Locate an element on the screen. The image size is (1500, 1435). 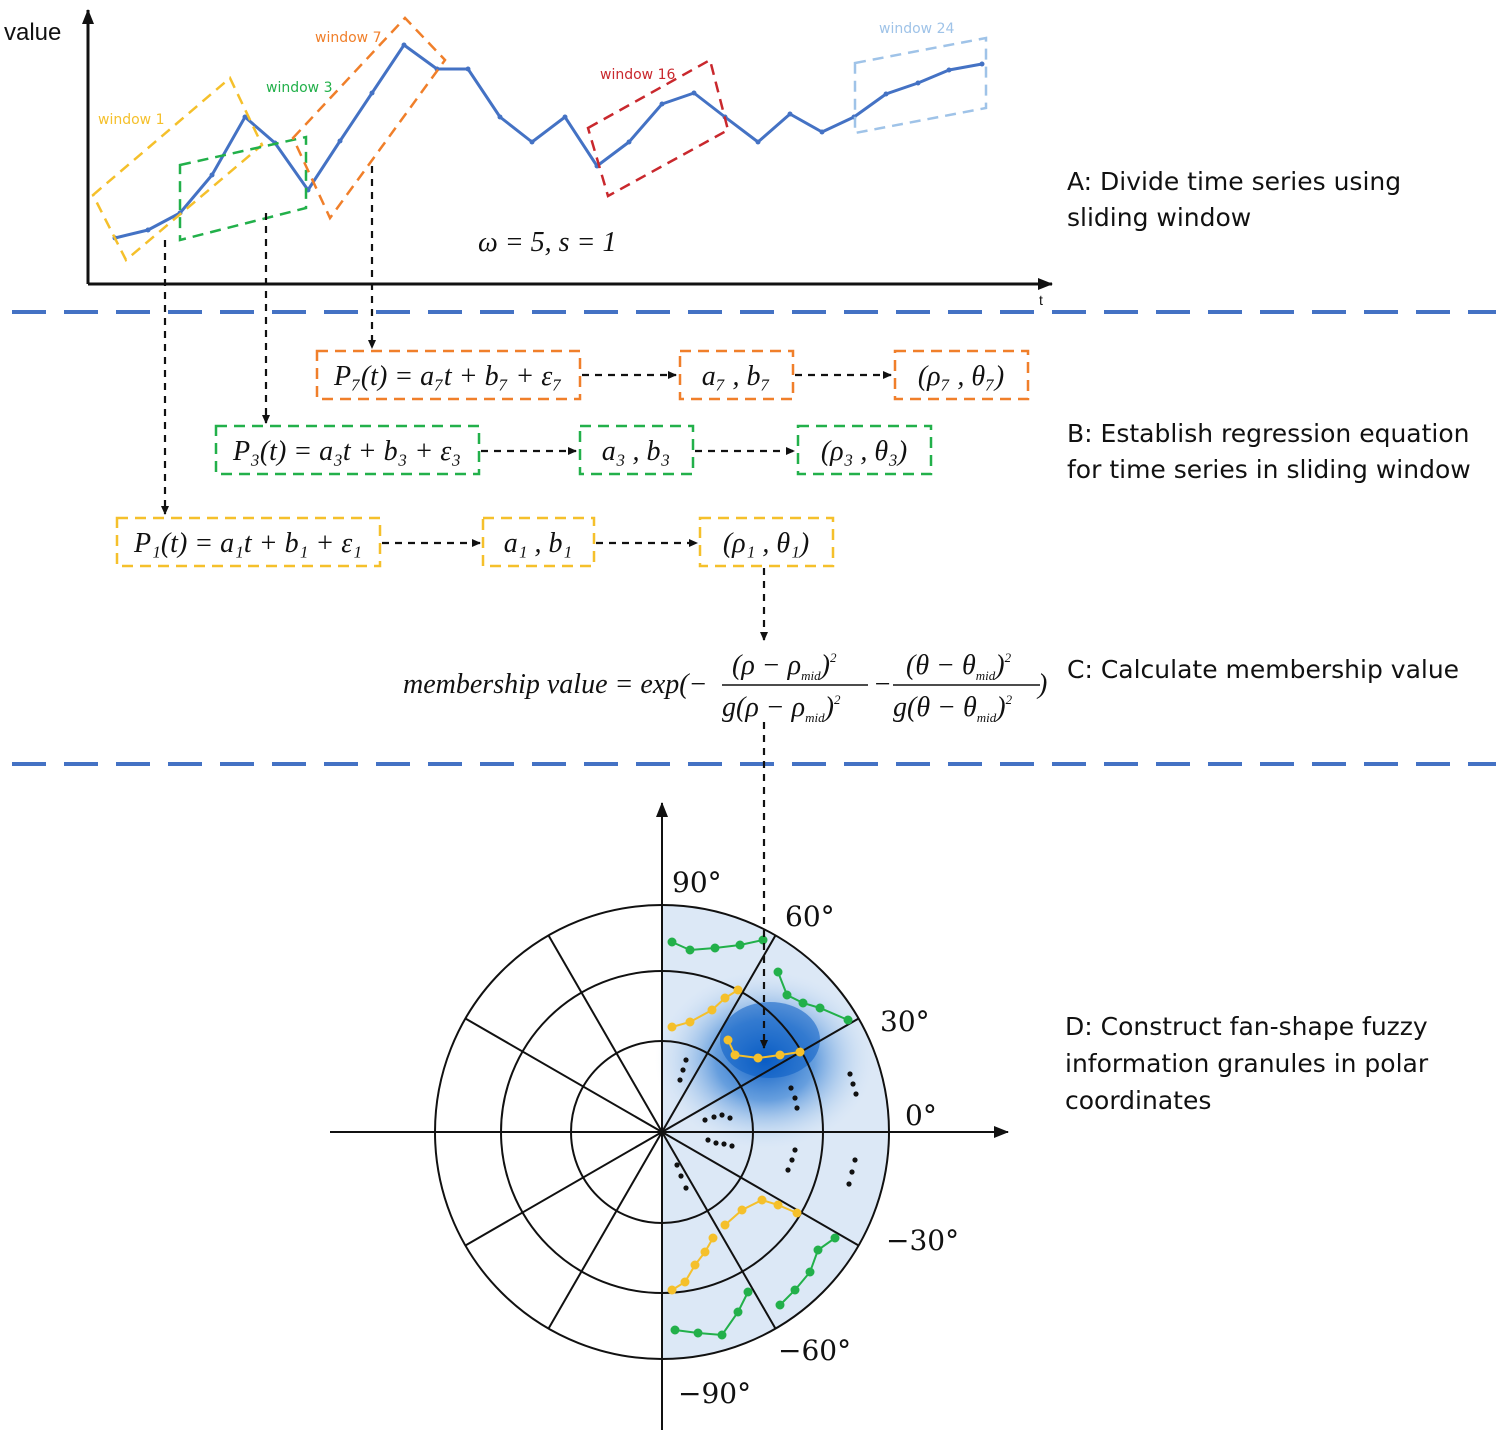
granule-dots-black is located at coordinates (766, 1124).